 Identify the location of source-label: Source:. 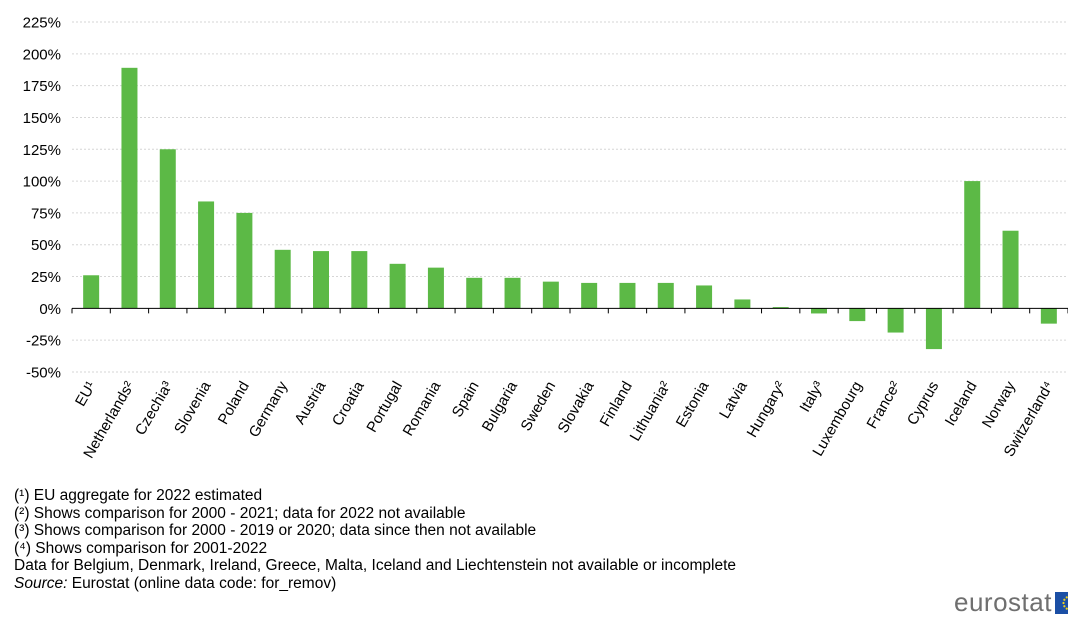
(41, 583).